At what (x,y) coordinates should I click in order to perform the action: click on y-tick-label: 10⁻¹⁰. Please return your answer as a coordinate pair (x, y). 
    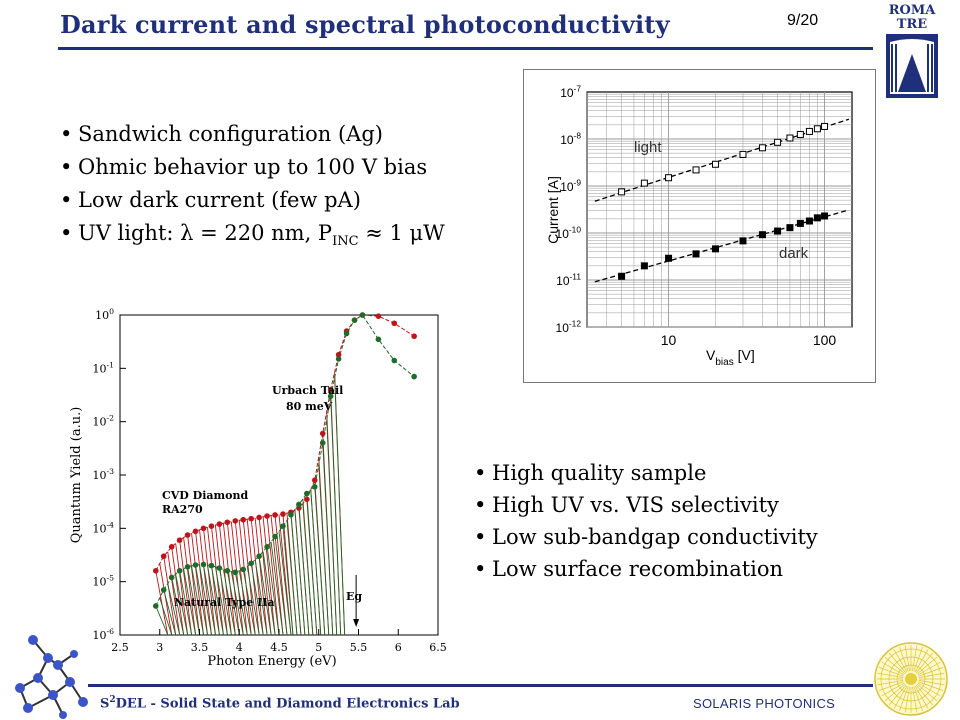
    Looking at the image, I should click on (569, 233).